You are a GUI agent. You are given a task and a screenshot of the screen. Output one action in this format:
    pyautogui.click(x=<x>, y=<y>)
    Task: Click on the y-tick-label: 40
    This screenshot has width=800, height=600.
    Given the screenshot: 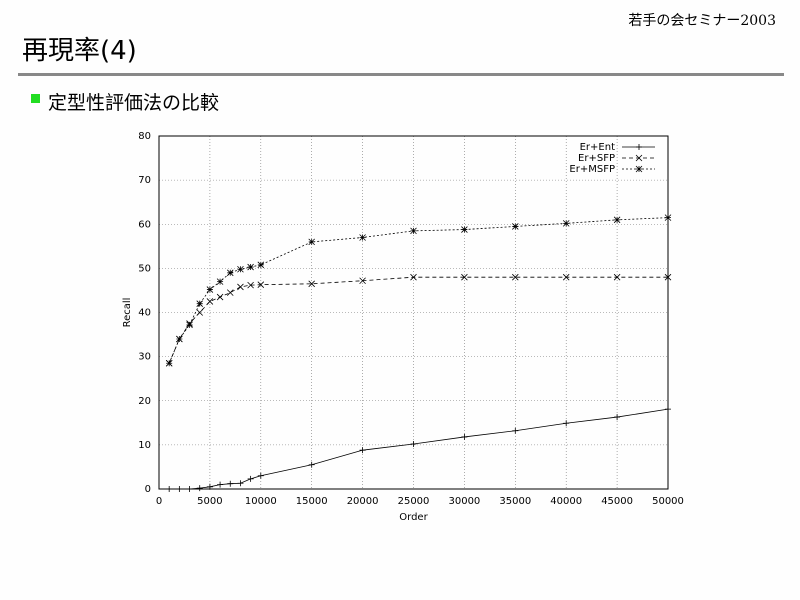 What is the action you would take?
    pyautogui.click(x=144, y=313)
    